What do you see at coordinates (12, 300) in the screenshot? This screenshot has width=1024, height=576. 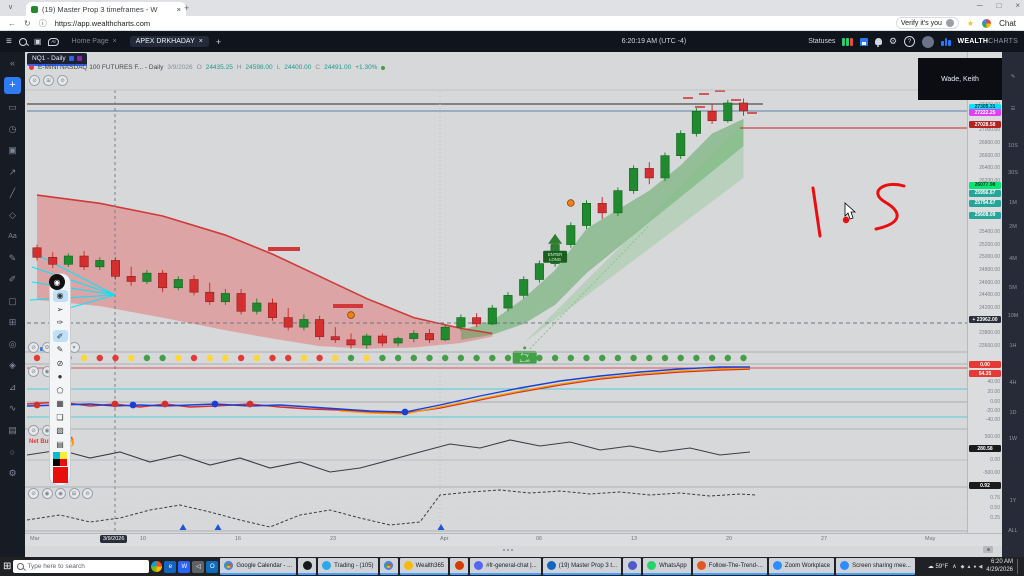 I see `rect-icon: ▢` at bounding box center [12, 300].